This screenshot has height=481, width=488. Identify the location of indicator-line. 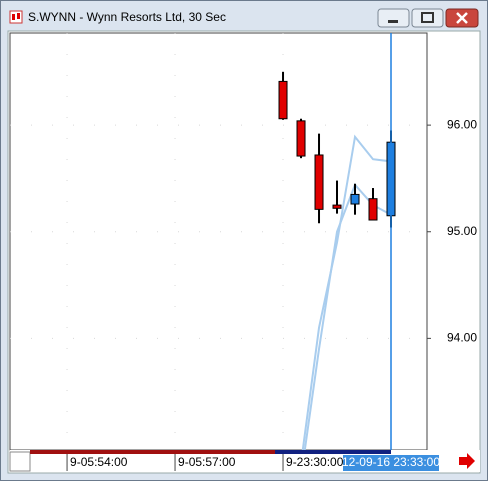
(346, 292).